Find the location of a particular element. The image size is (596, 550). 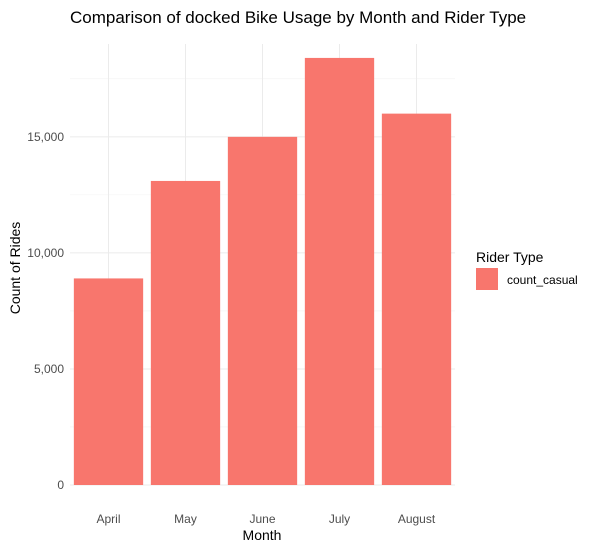

x-tick-label: June is located at coordinates (262, 519).